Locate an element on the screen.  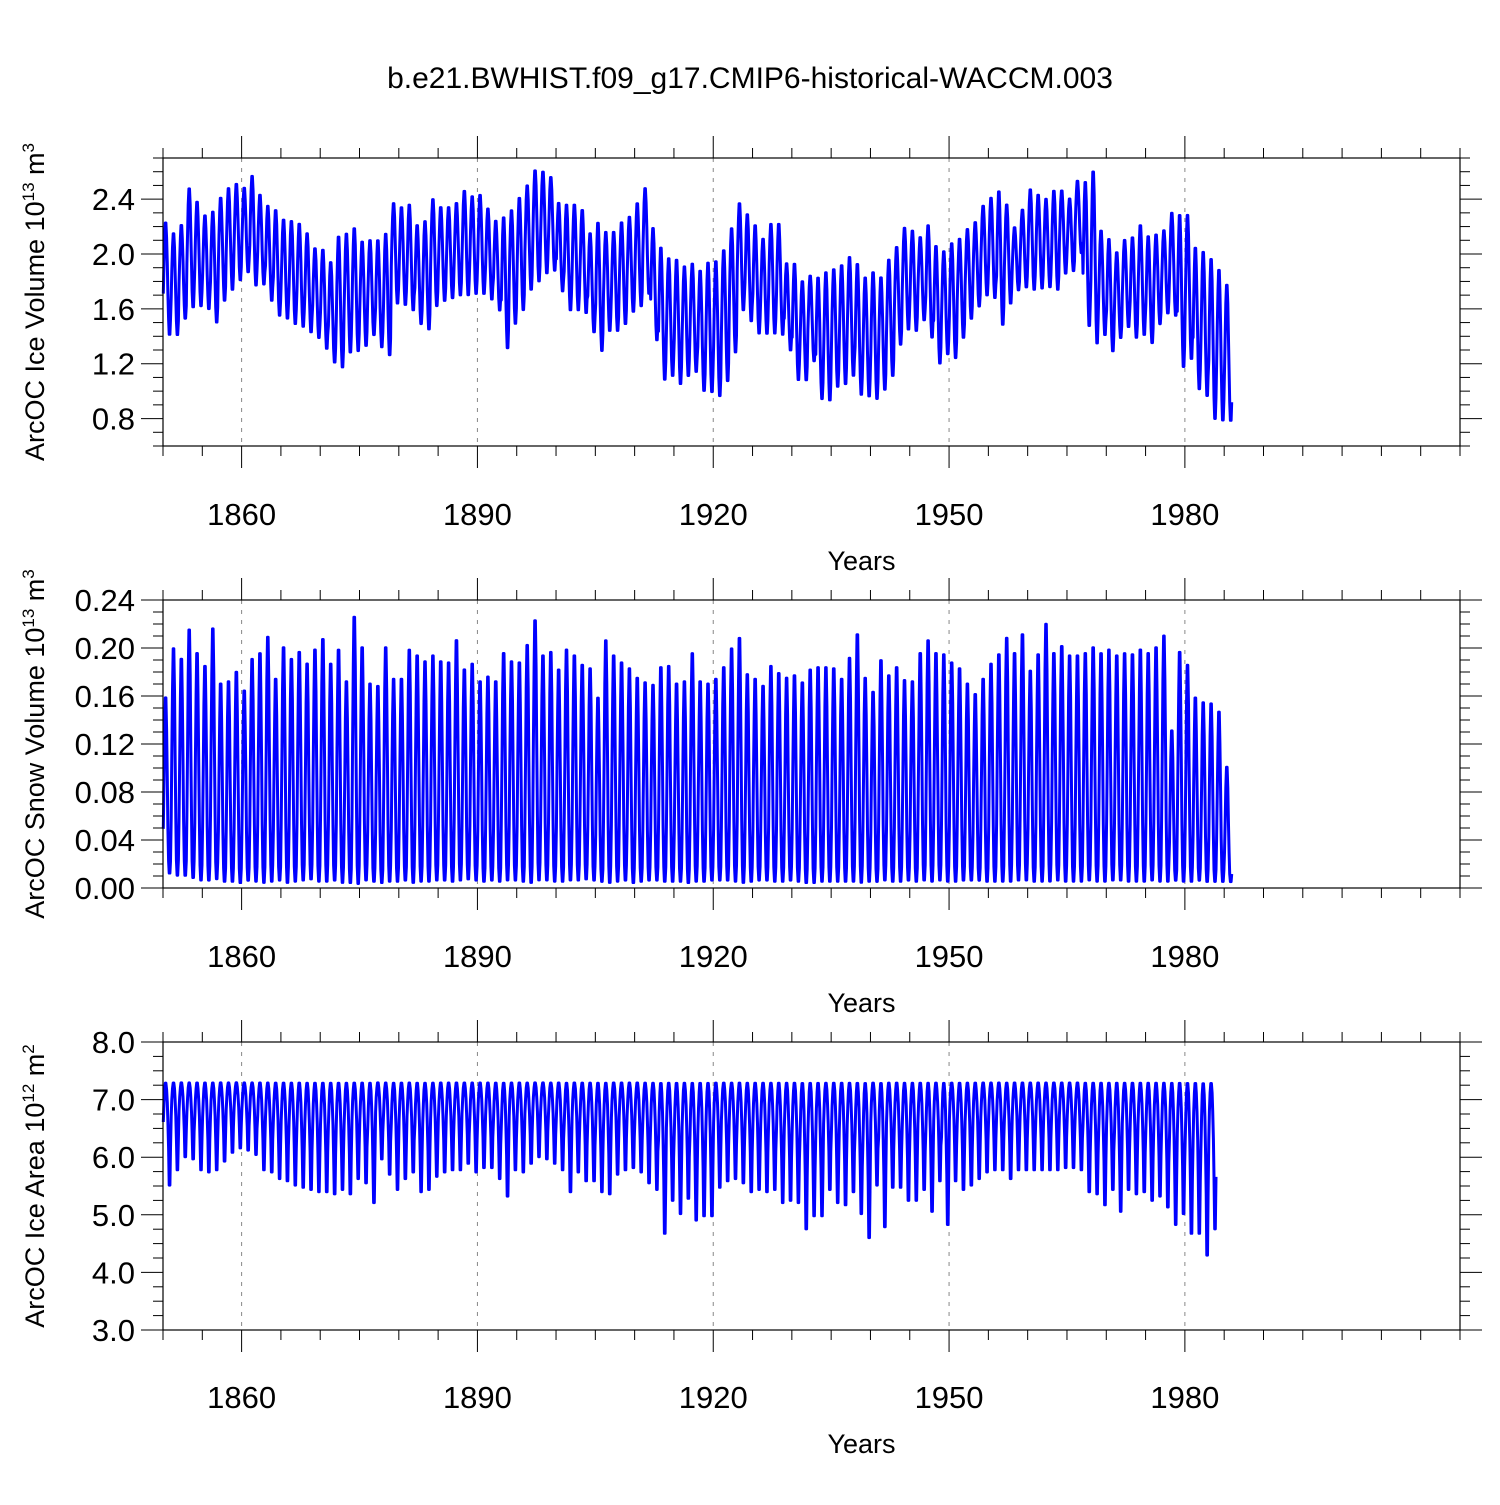
ice-area-ytick-label: 4.0 is located at coordinates (113, 1272).